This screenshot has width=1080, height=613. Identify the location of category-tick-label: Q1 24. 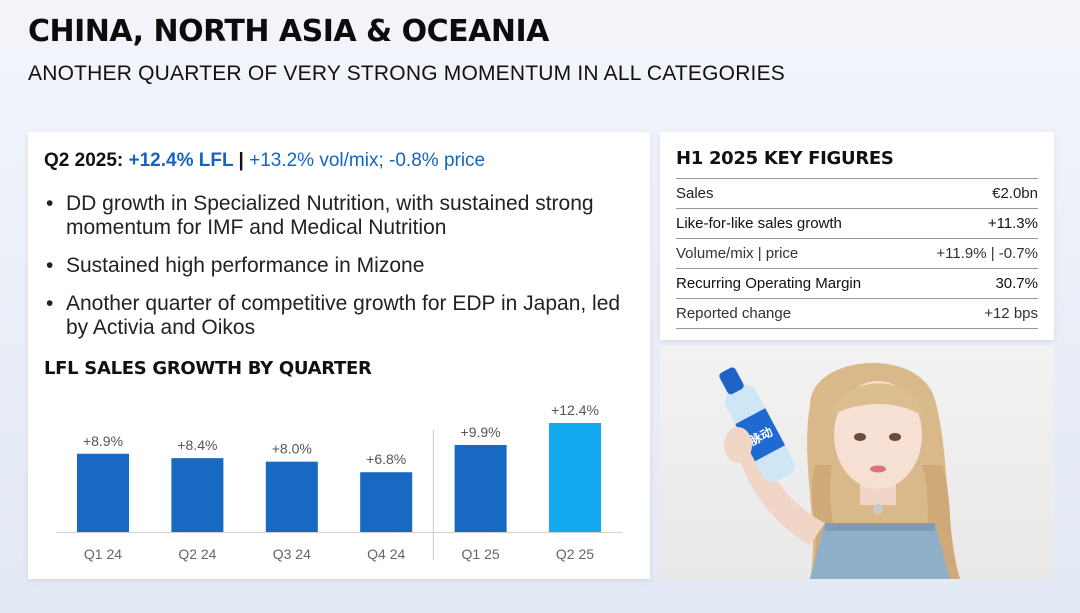
(103, 554).